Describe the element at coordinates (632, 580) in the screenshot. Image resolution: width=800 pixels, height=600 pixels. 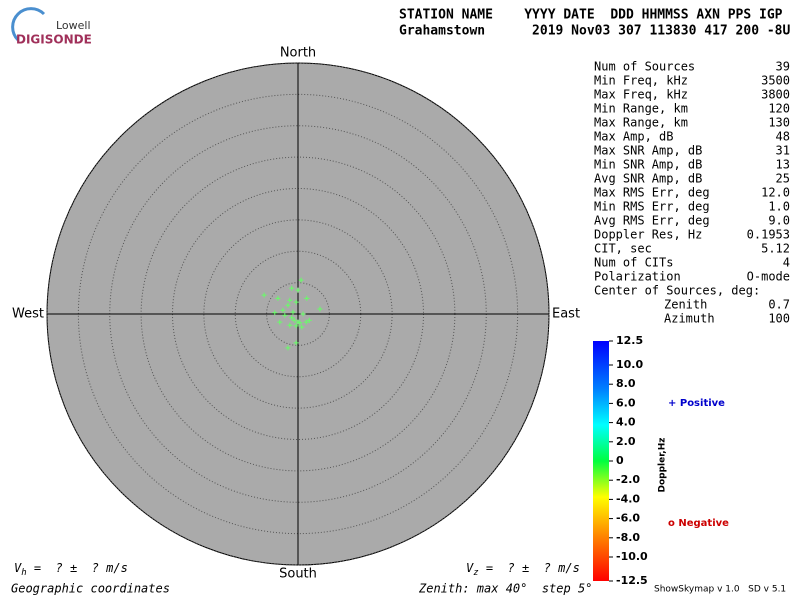
I see `colorbar-tick-label: -12.5` at that location.